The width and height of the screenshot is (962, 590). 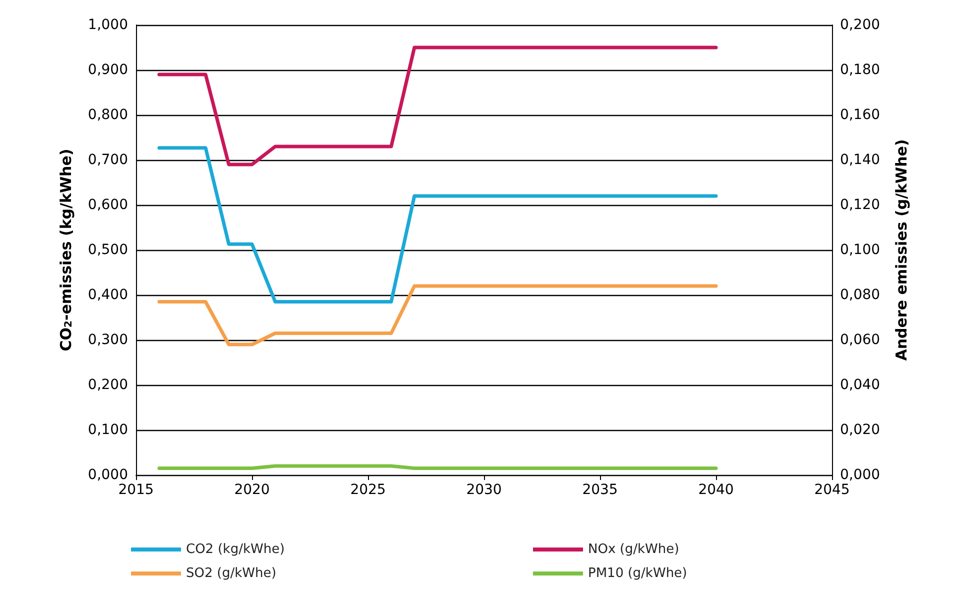 I want to click on y-tick-label: 0,100, so click(x=108, y=430).